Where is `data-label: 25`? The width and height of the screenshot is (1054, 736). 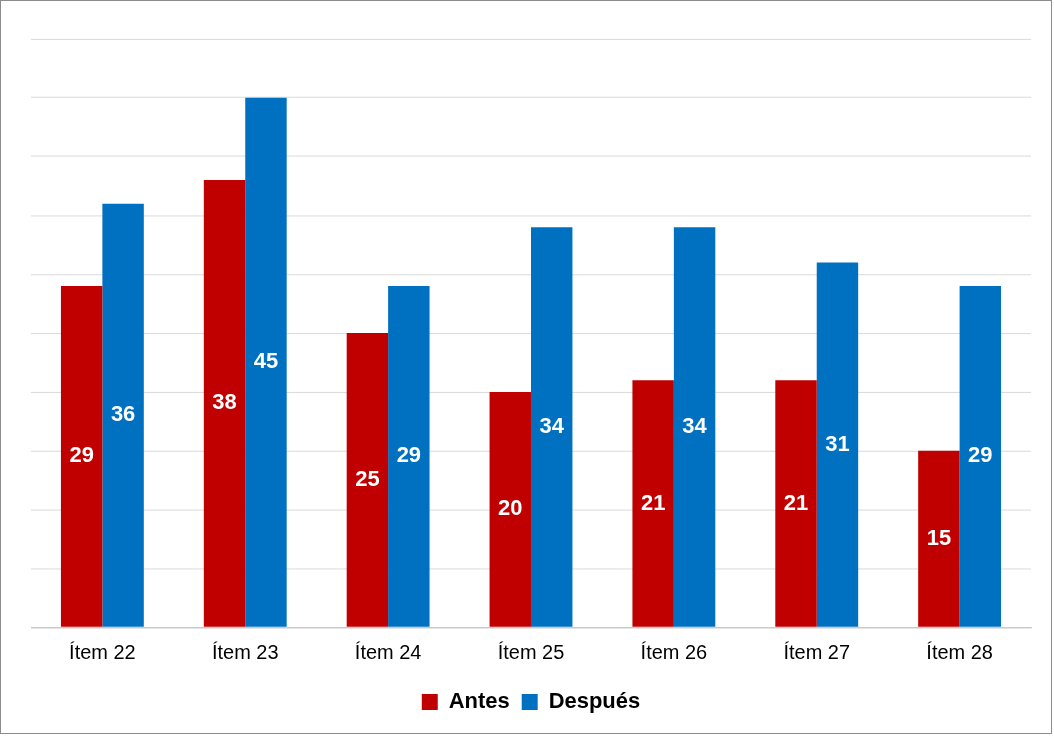
data-label: 25 is located at coordinates (367, 478).